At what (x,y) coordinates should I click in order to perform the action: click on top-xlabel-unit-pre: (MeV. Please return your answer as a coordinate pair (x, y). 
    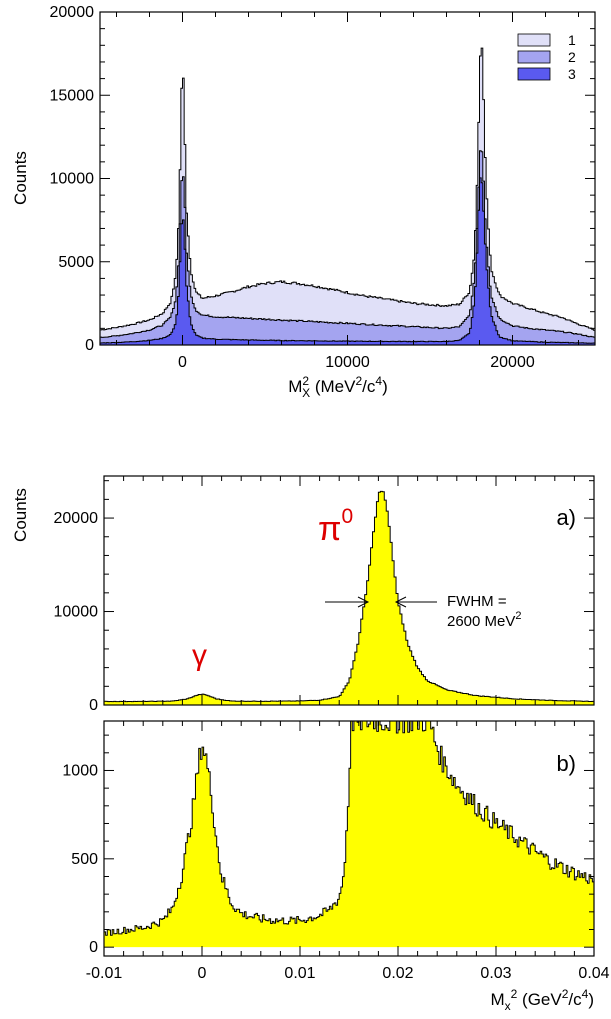
    Looking at the image, I should click on (333, 386).